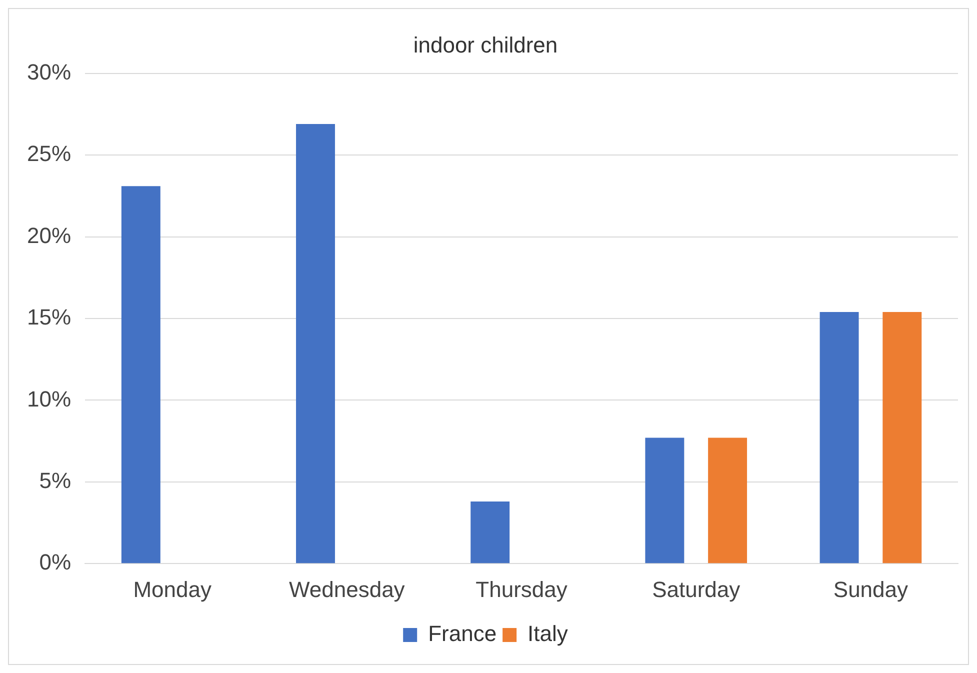 The image size is (977, 673). What do you see at coordinates (548, 633) in the screenshot?
I see `legend-label: Italy` at bounding box center [548, 633].